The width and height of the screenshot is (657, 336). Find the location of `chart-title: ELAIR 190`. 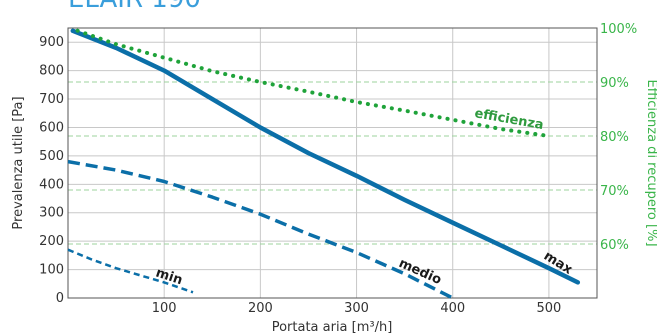

chart-title: ELAIR 190 is located at coordinates (134, 7).